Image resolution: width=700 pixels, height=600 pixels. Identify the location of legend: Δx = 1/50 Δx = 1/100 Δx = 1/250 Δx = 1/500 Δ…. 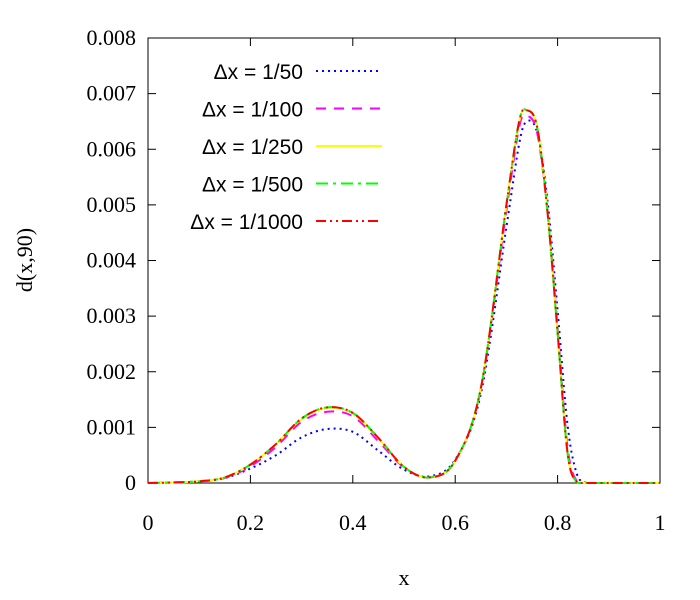
(286, 147).